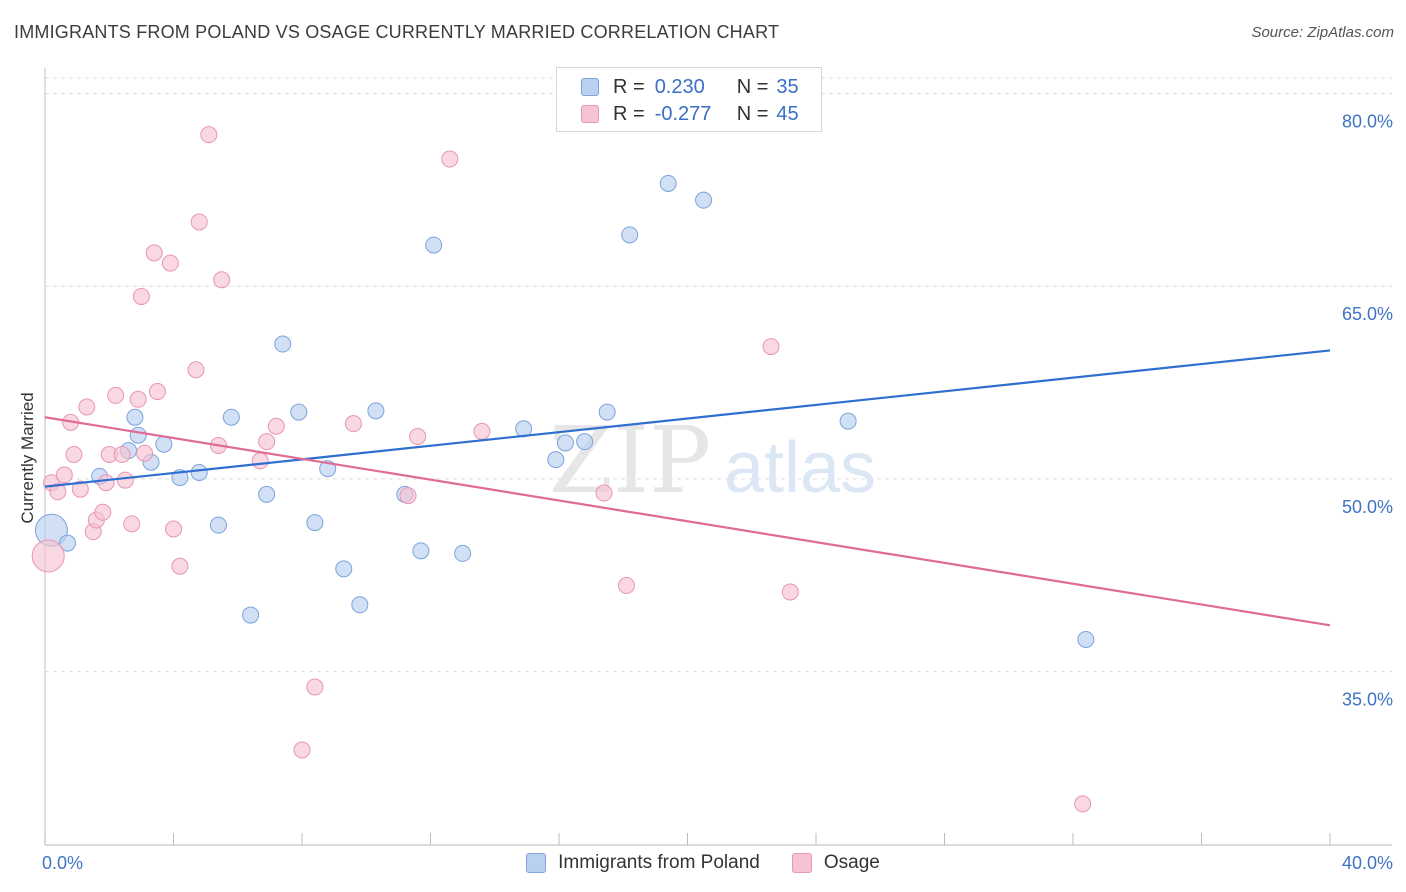 Image resolution: width=1406 pixels, height=892 pixels. I want to click on poland-trend-line, so click(687, 418).